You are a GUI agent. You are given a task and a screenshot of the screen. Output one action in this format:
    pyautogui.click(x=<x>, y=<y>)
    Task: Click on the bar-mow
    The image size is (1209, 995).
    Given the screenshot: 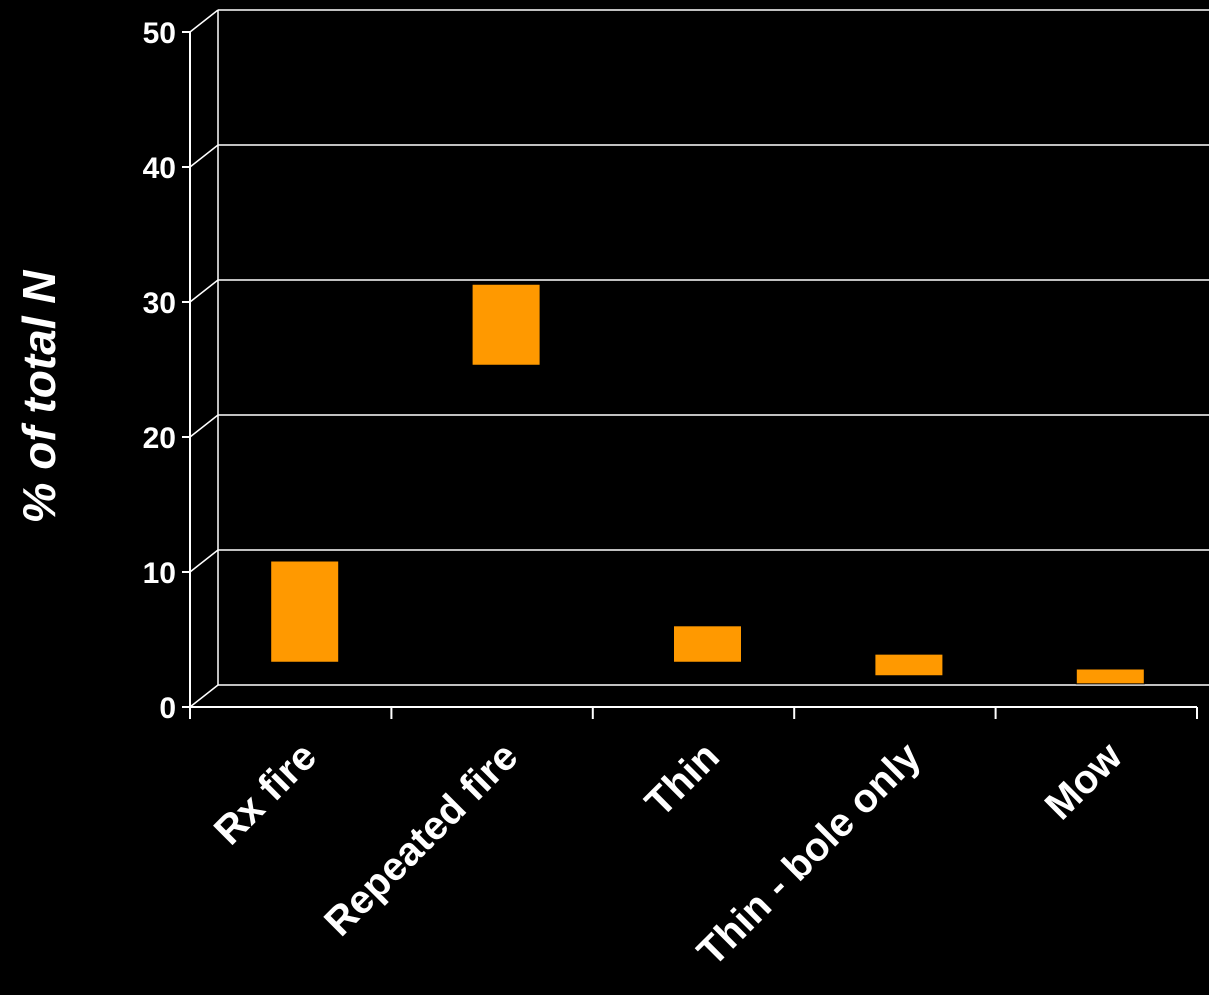 What is the action you would take?
    pyautogui.click(x=1110, y=676)
    